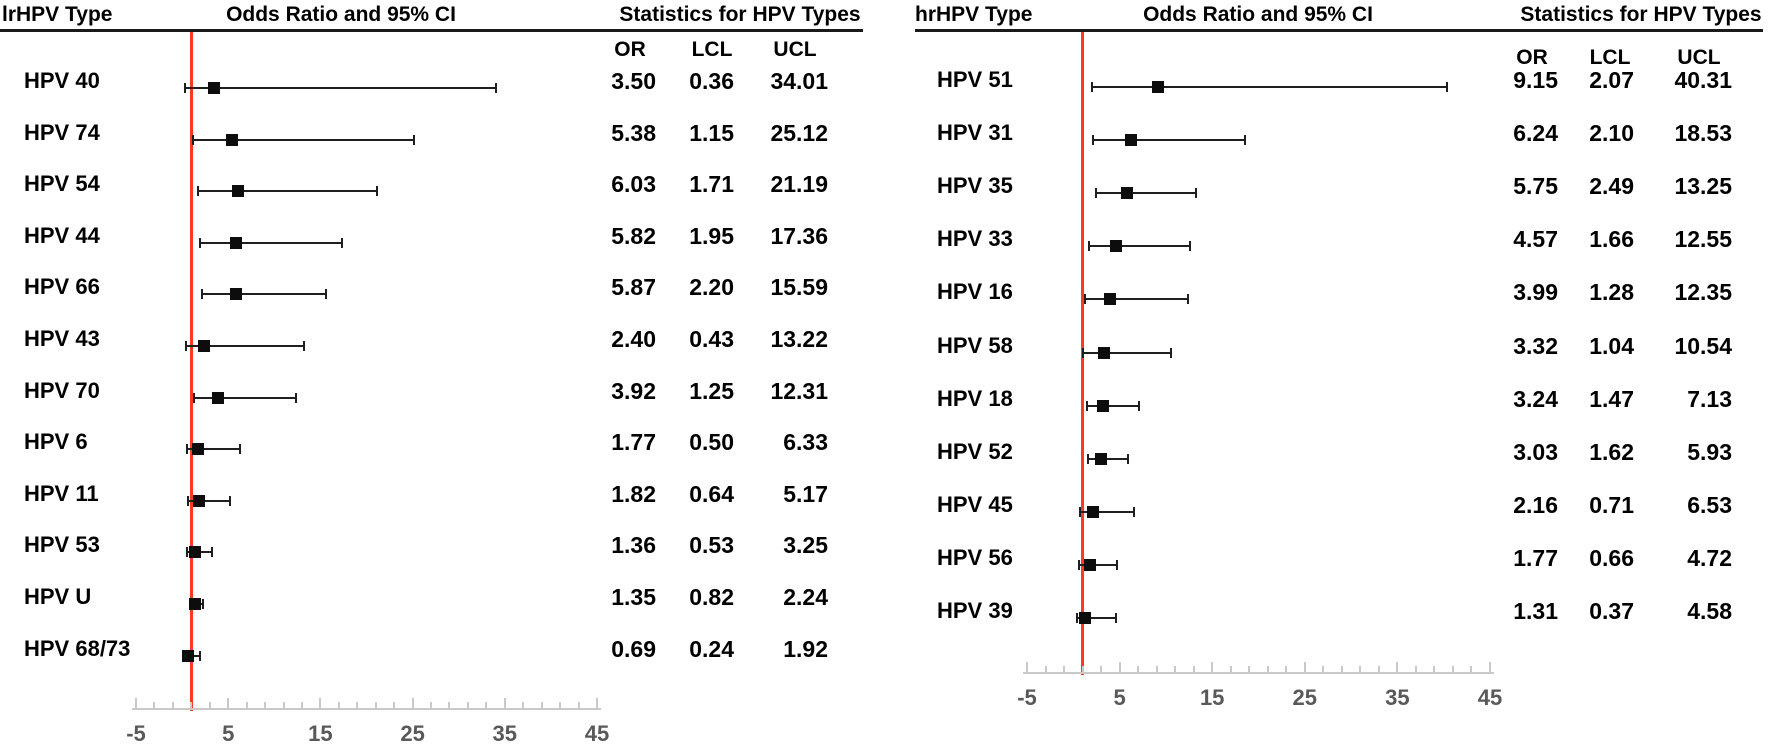 The width and height of the screenshot is (1772, 752). What do you see at coordinates (1610, 57) in the screenshot?
I see `stat-col-header-lcl: LCL` at bounding box center [1610, 57].